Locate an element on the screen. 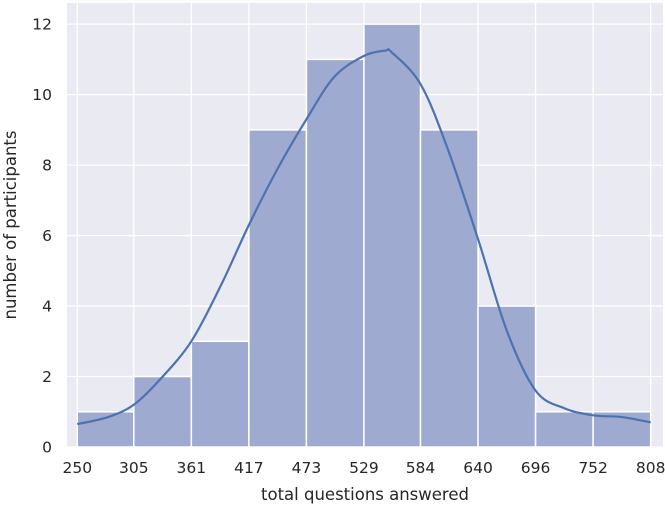 The image size is (665, 507). x-tick-label: 529 is located at coordinates (364, 468).